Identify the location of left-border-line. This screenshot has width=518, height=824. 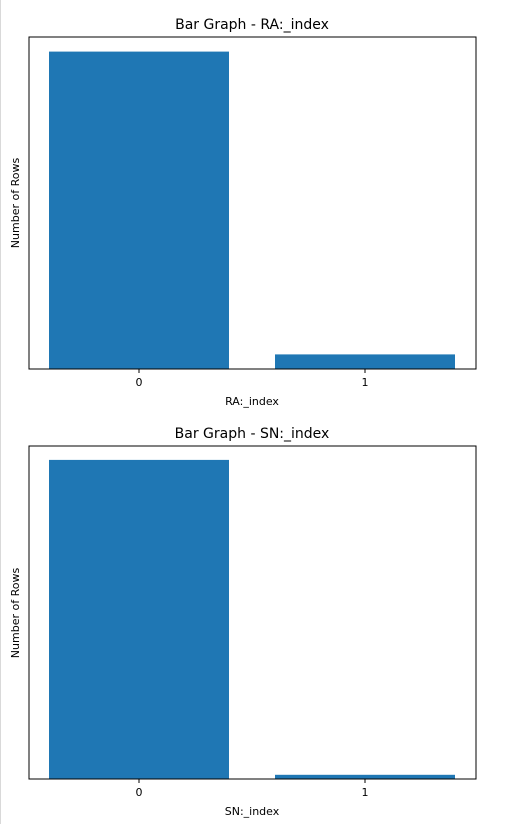
(0, 412).